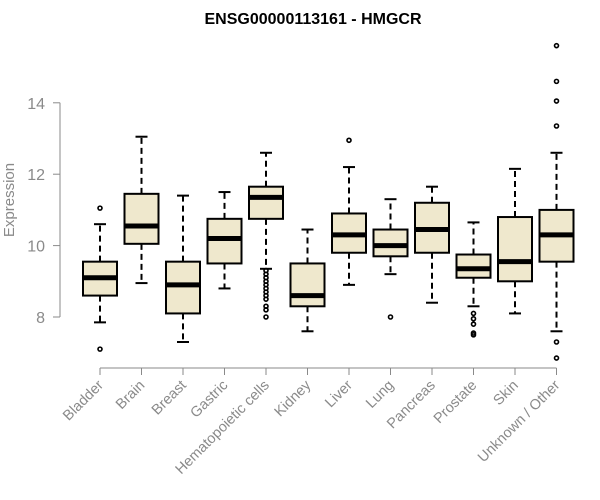  What do you see at coordinates (44, 211) in the screenshot?
I see `y-axis: 8 10 12 14` at bounding box center [44, 211].